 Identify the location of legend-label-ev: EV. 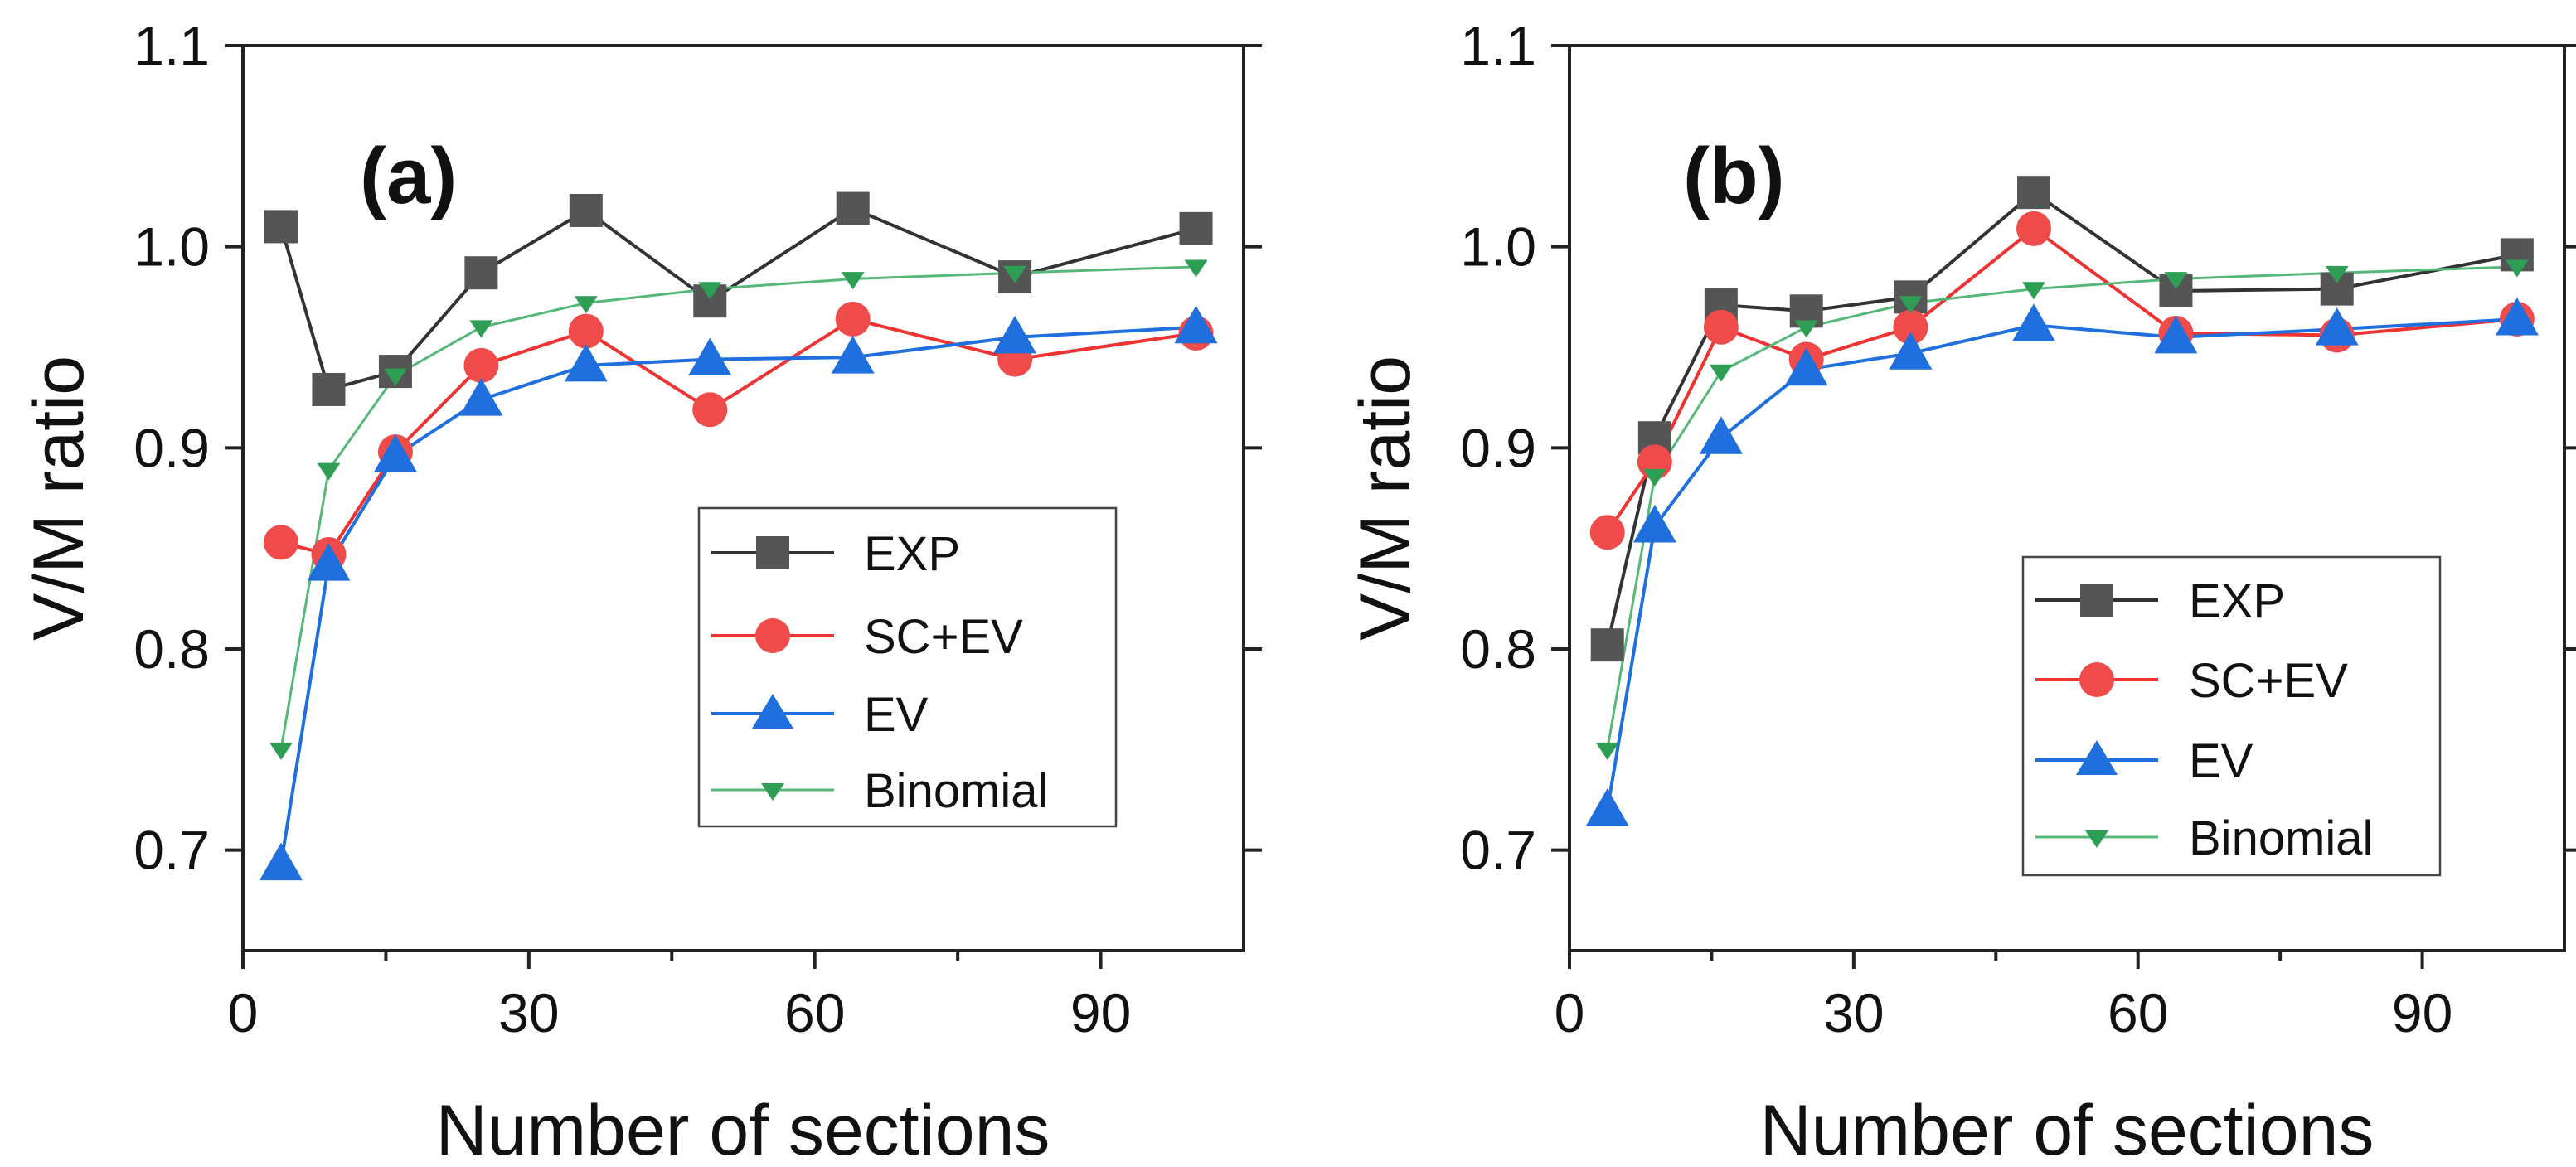
(896, 715).